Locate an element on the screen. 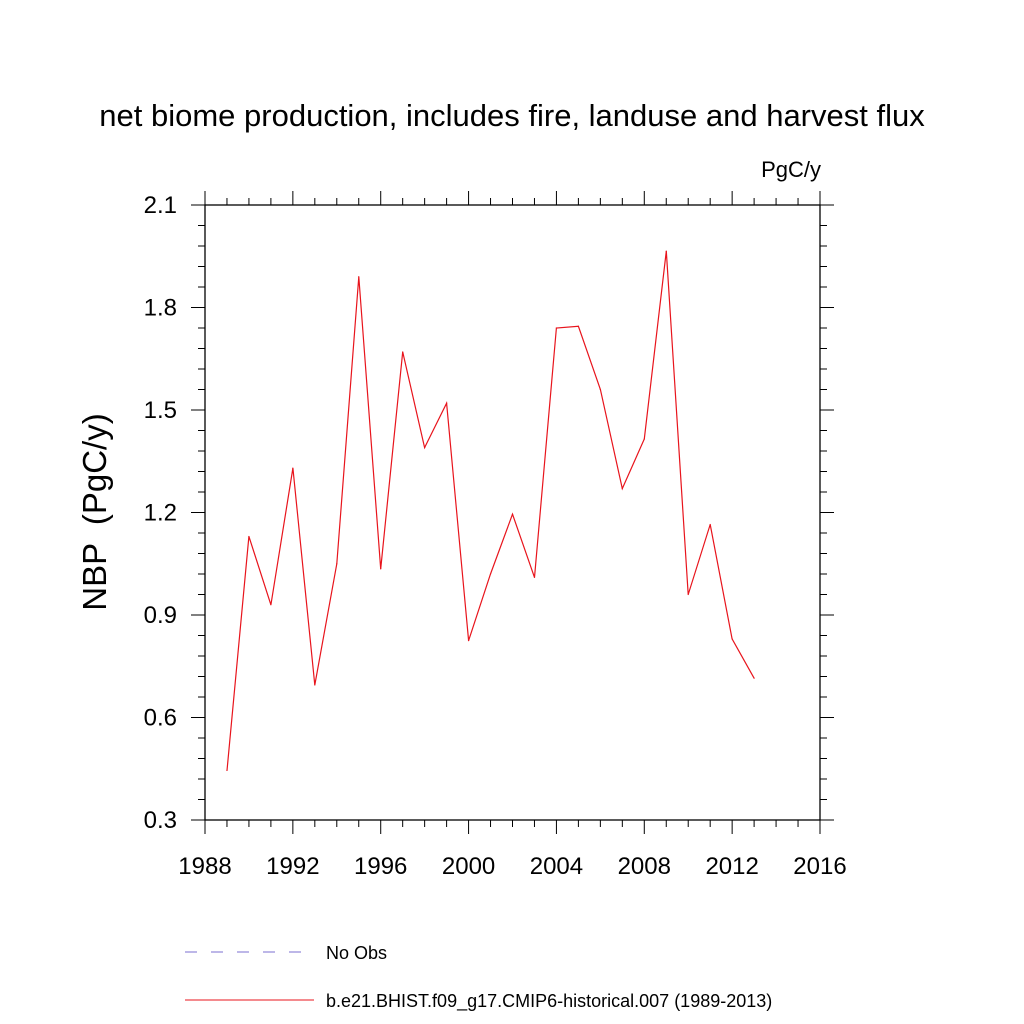  y-tick-label: 0.3 is located at coordinates (160, 820).